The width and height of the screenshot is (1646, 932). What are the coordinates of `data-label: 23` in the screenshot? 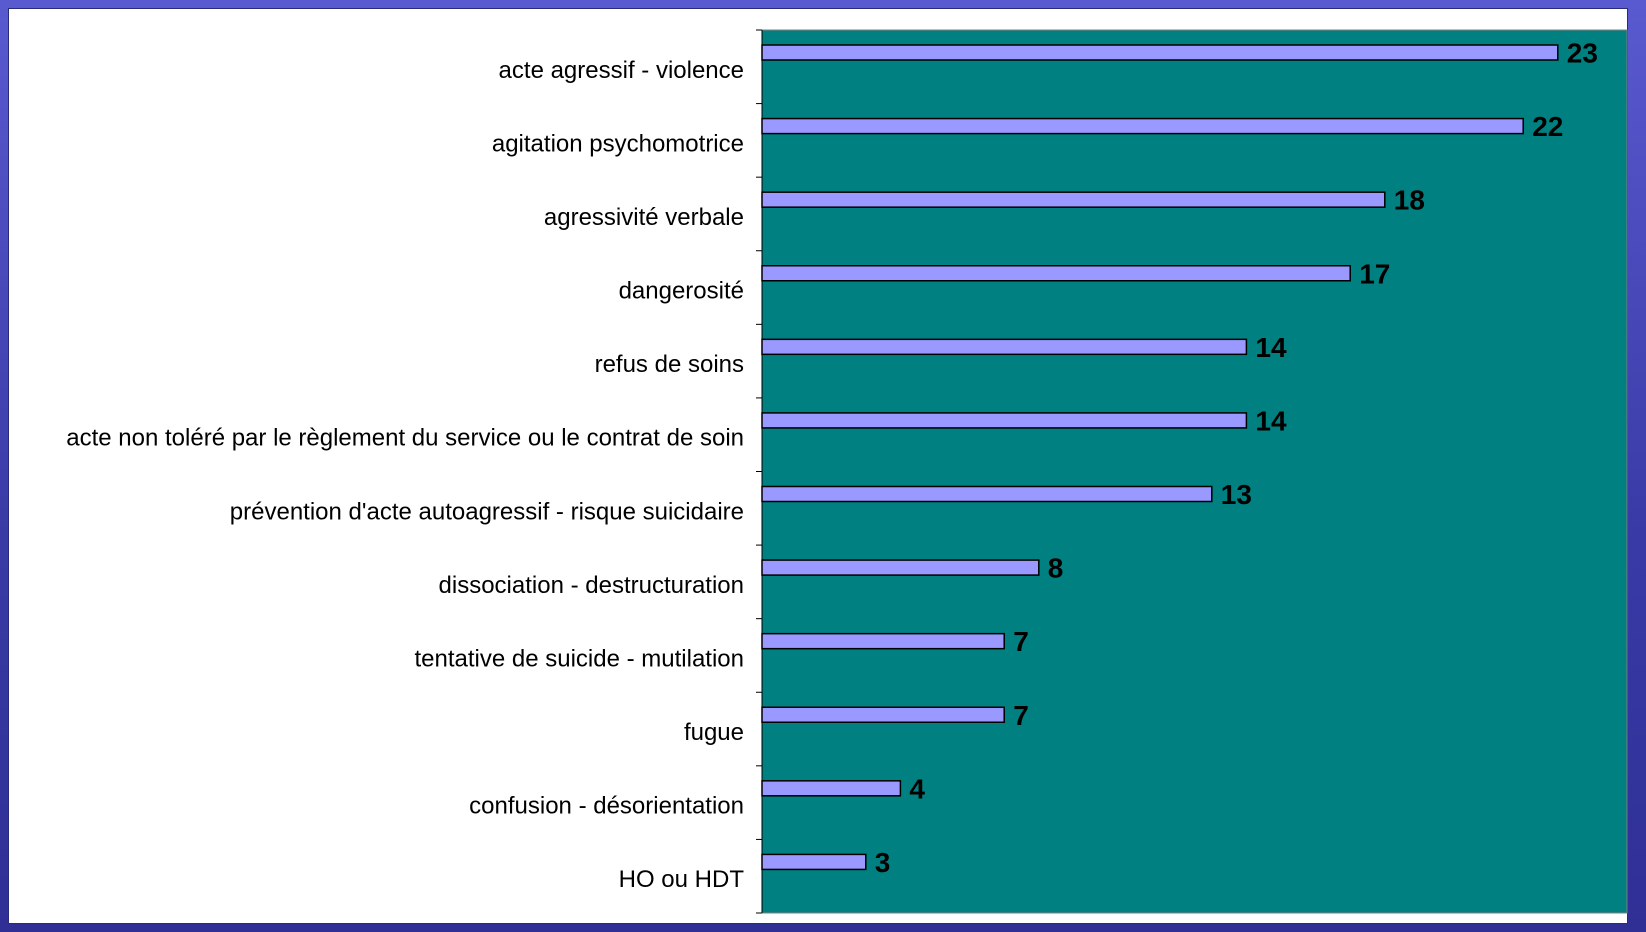 It's located at (1582, 53).